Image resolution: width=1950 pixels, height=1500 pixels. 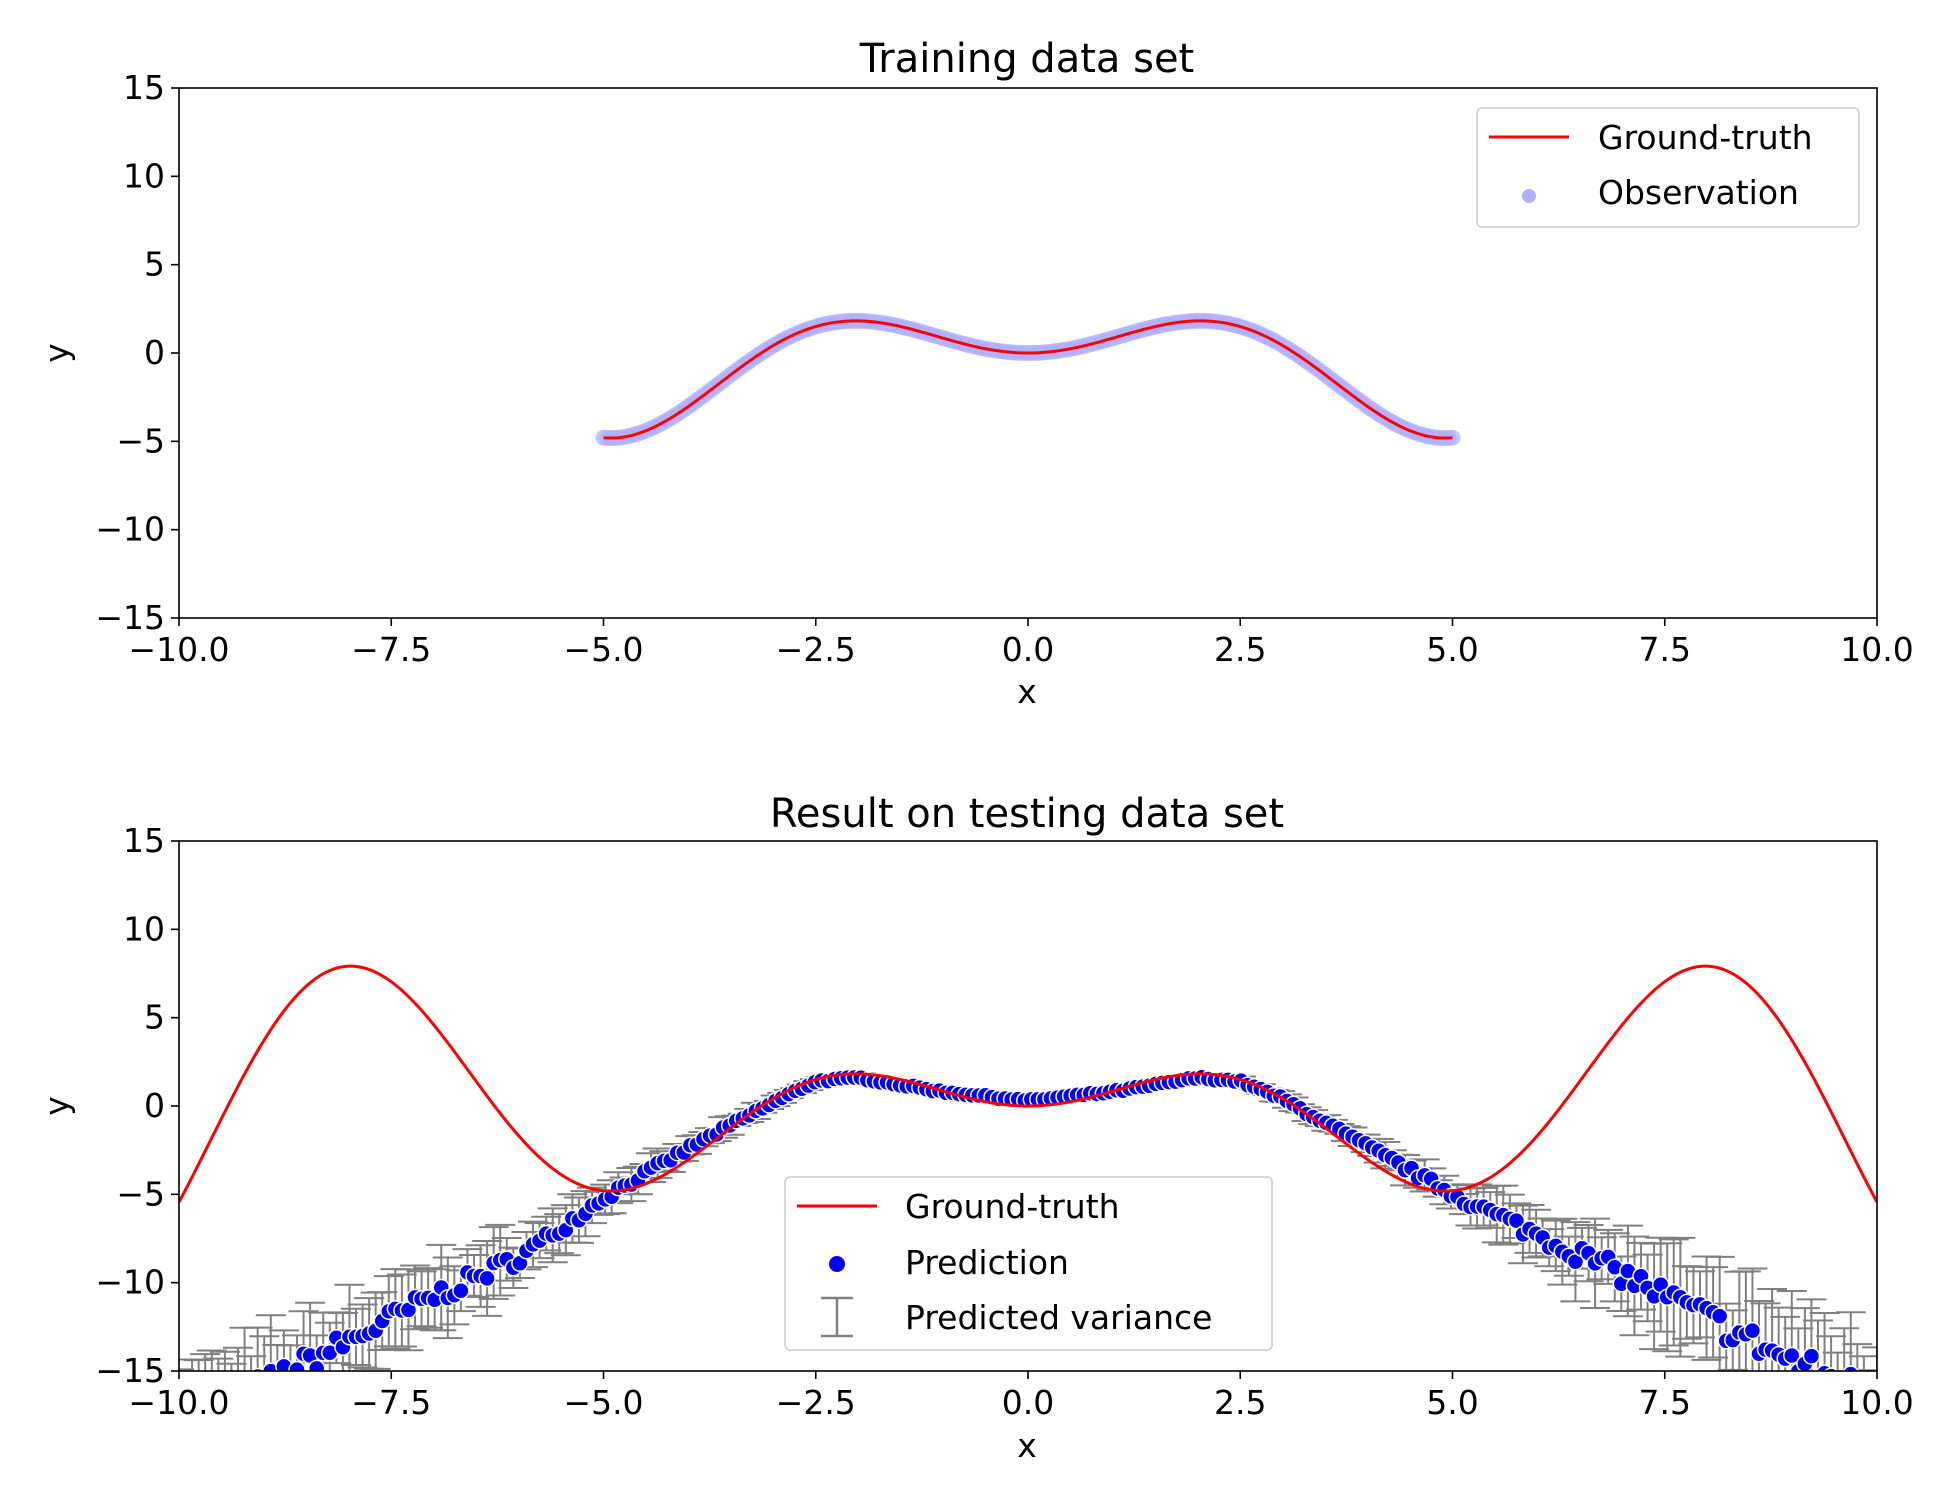 What do you see at coordinates (1027, 59) in the screenshot?
I see `chart-title: Training data set` at bounding box center [1027, 59].